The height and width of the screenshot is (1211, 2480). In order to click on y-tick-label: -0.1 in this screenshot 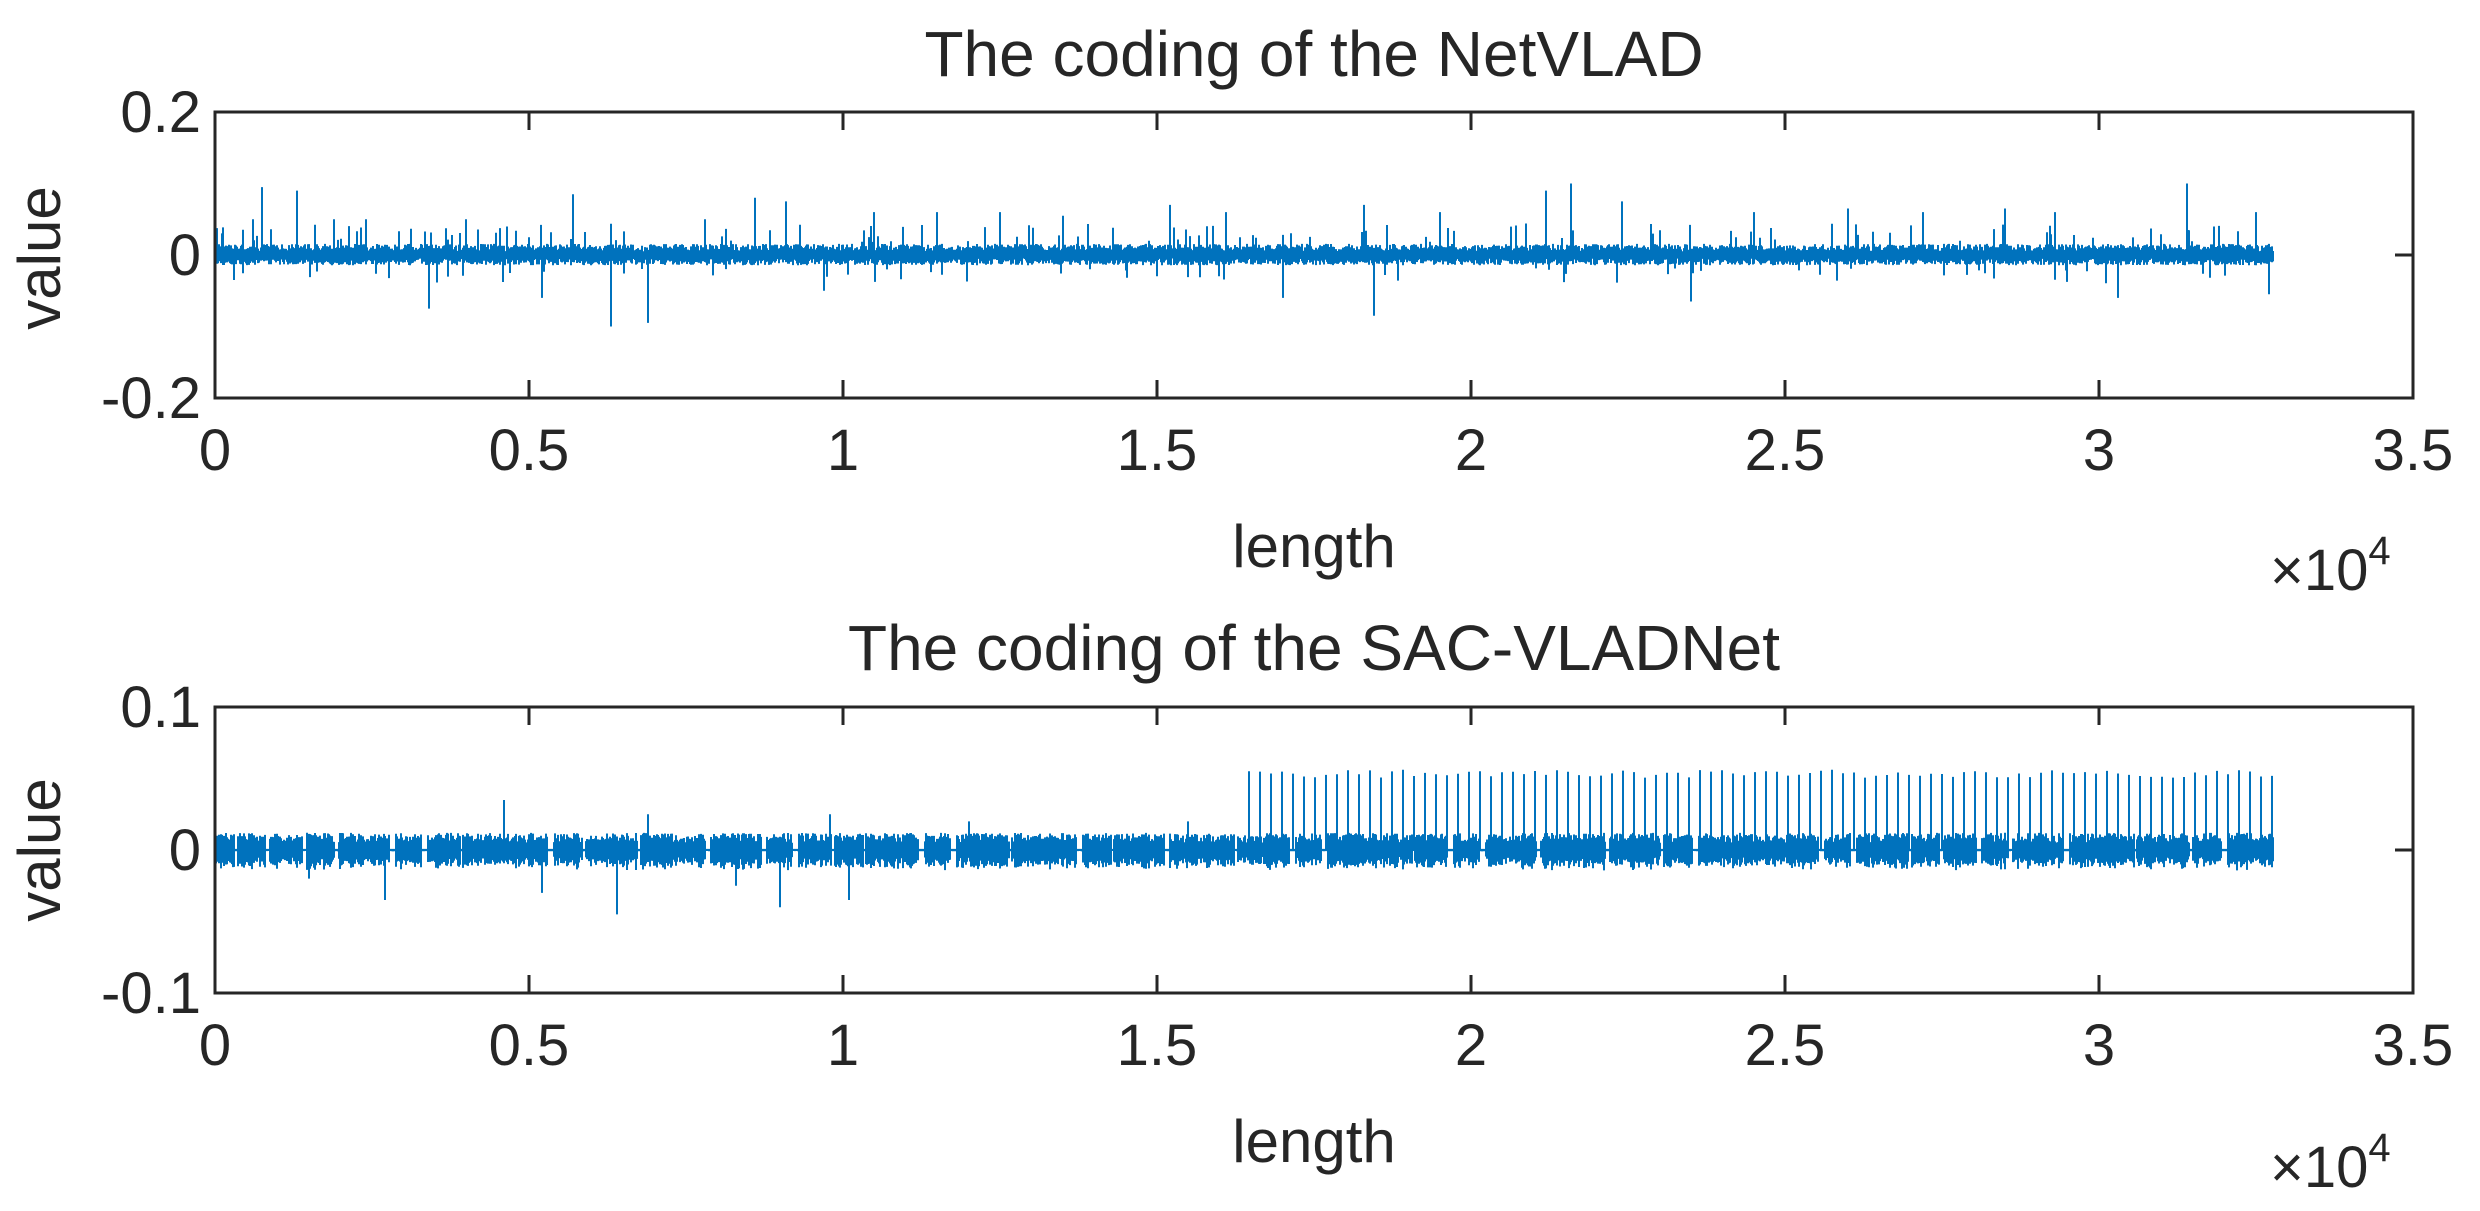, I will do `click(151, 993)`.